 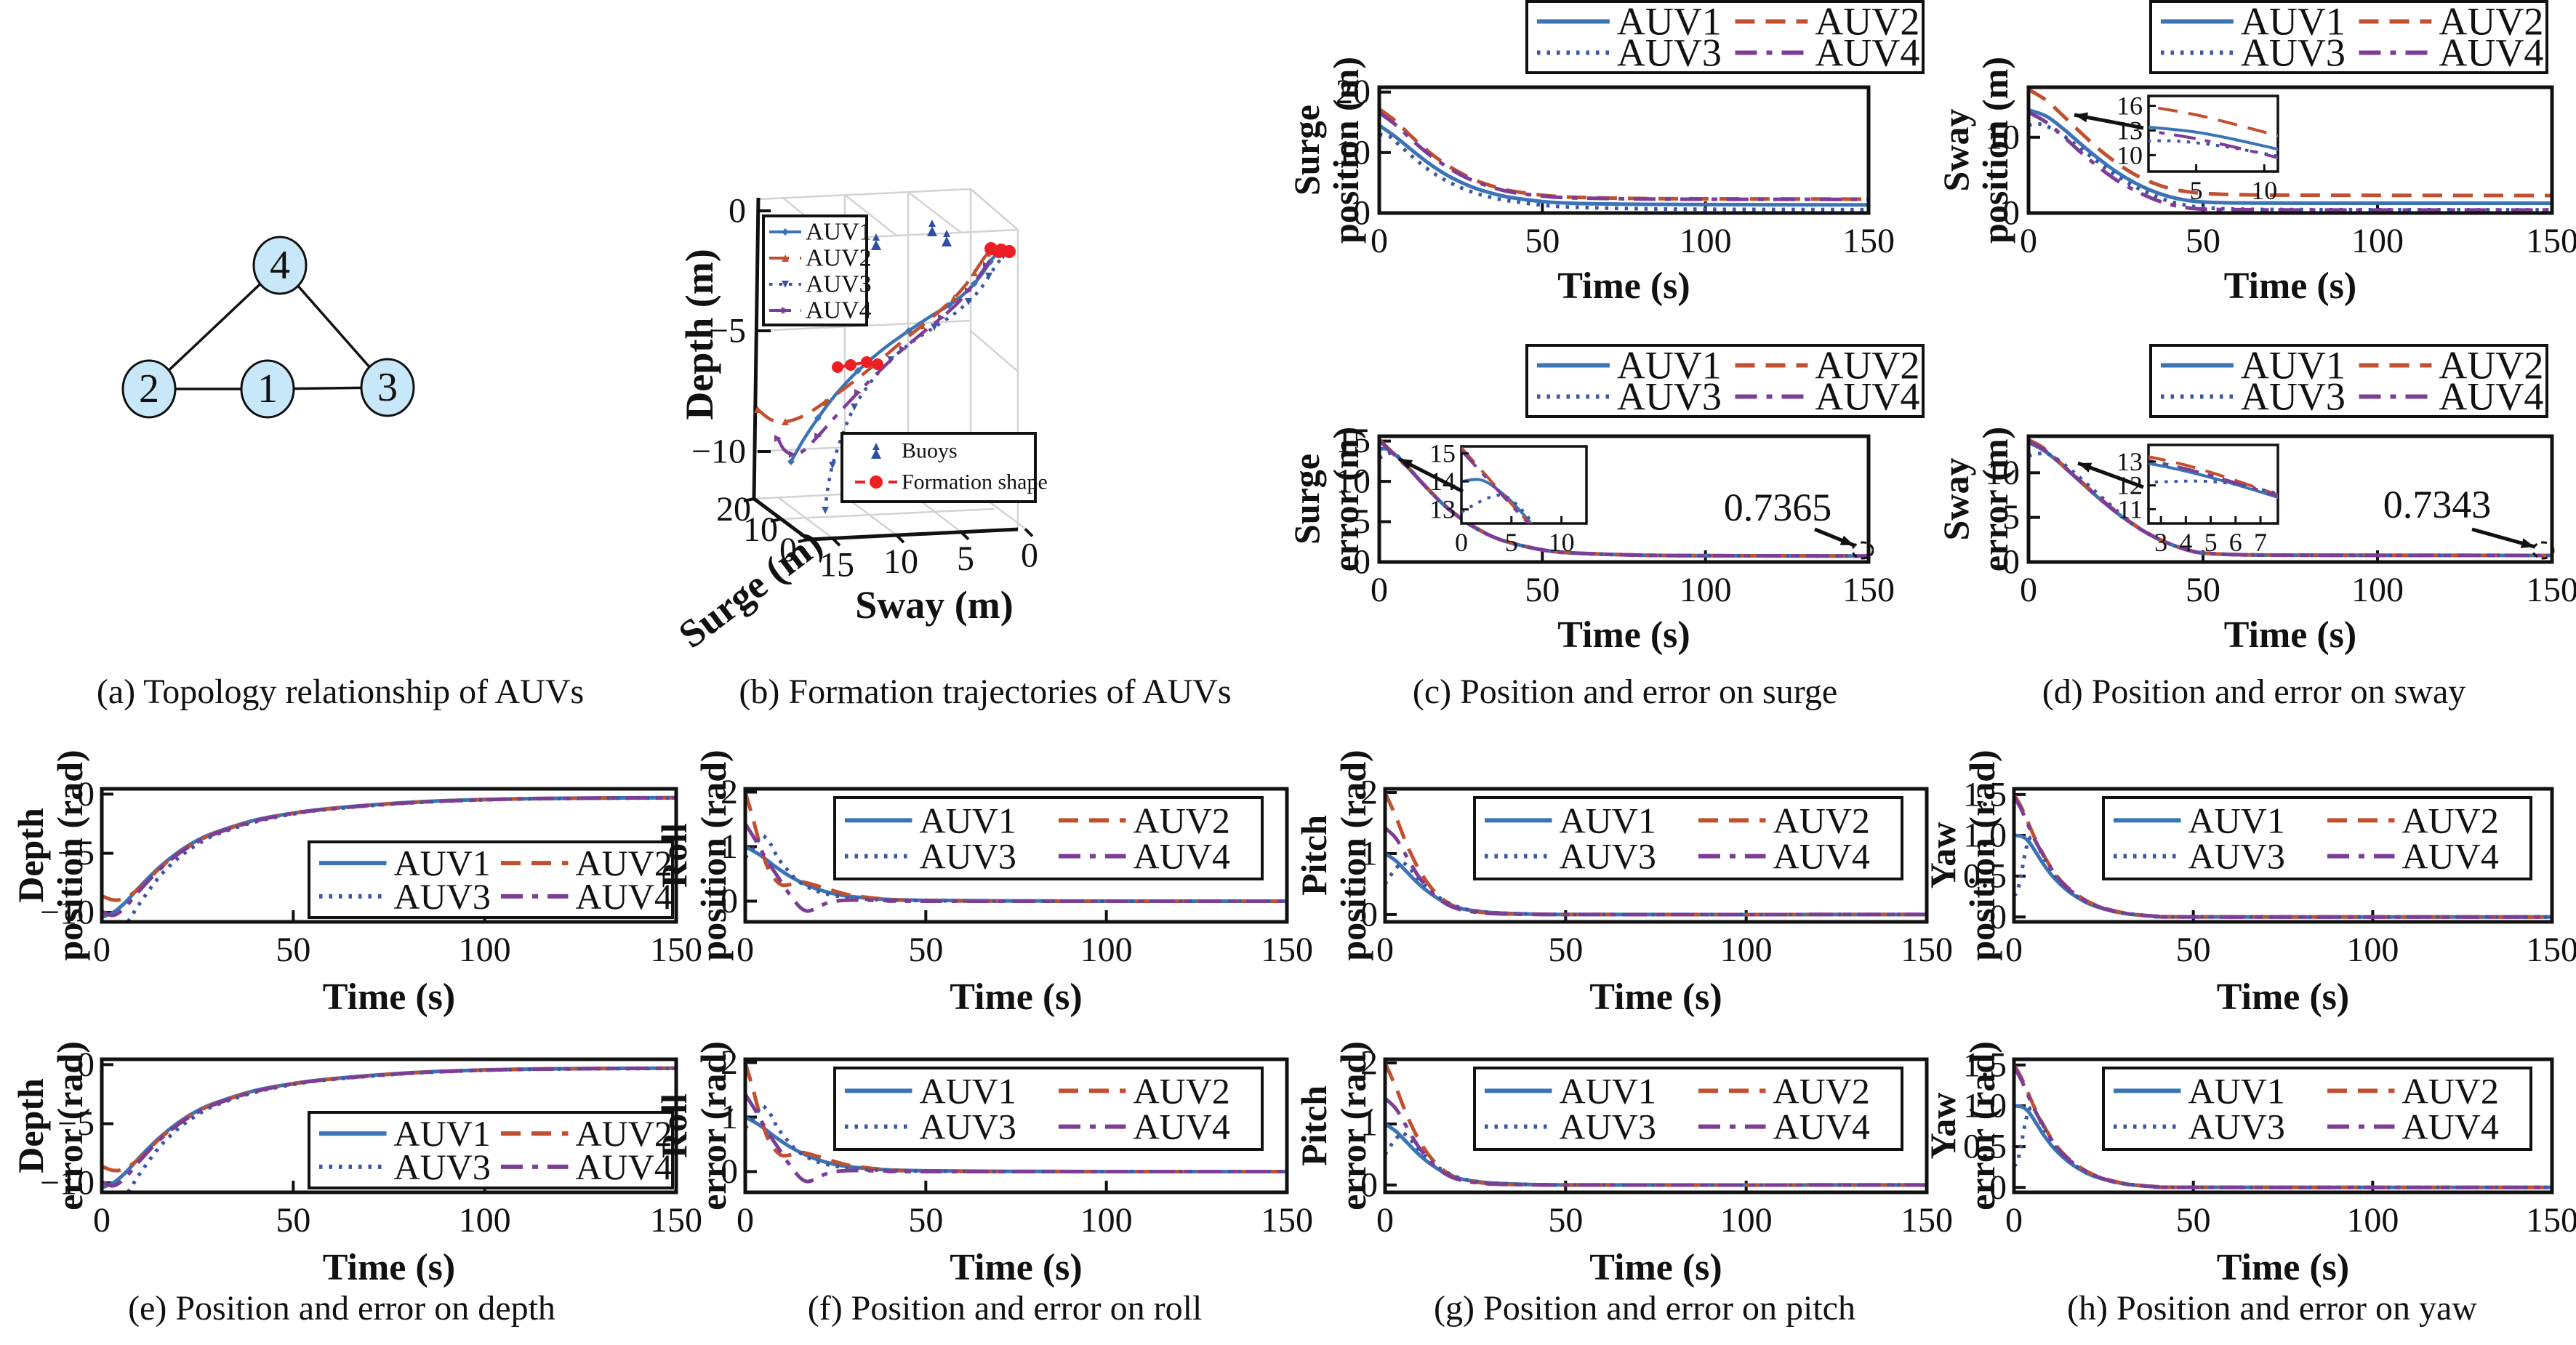 What do you see at coordinates (2085, 468) in the screenshot?
I see `arrow-head-icon` at bounding box center [2085, 468].